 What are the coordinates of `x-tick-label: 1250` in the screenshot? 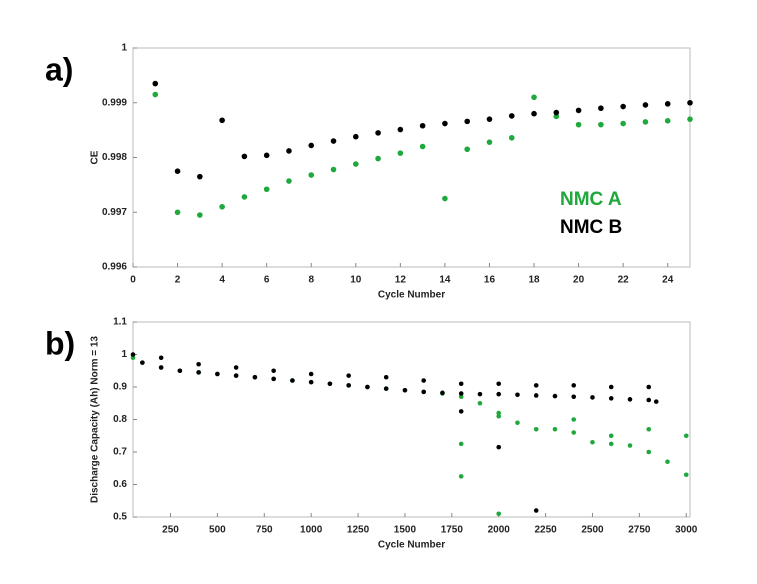 It's located at (358, 530).